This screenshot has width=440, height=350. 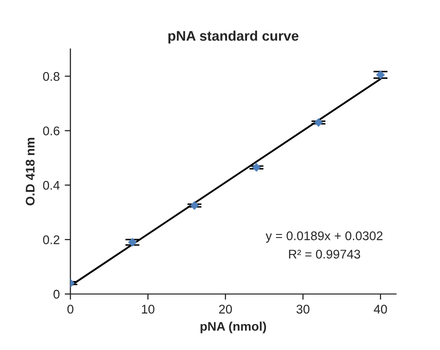 I want to click on y-tick-label: 0.6, so click(x=51, y=131).